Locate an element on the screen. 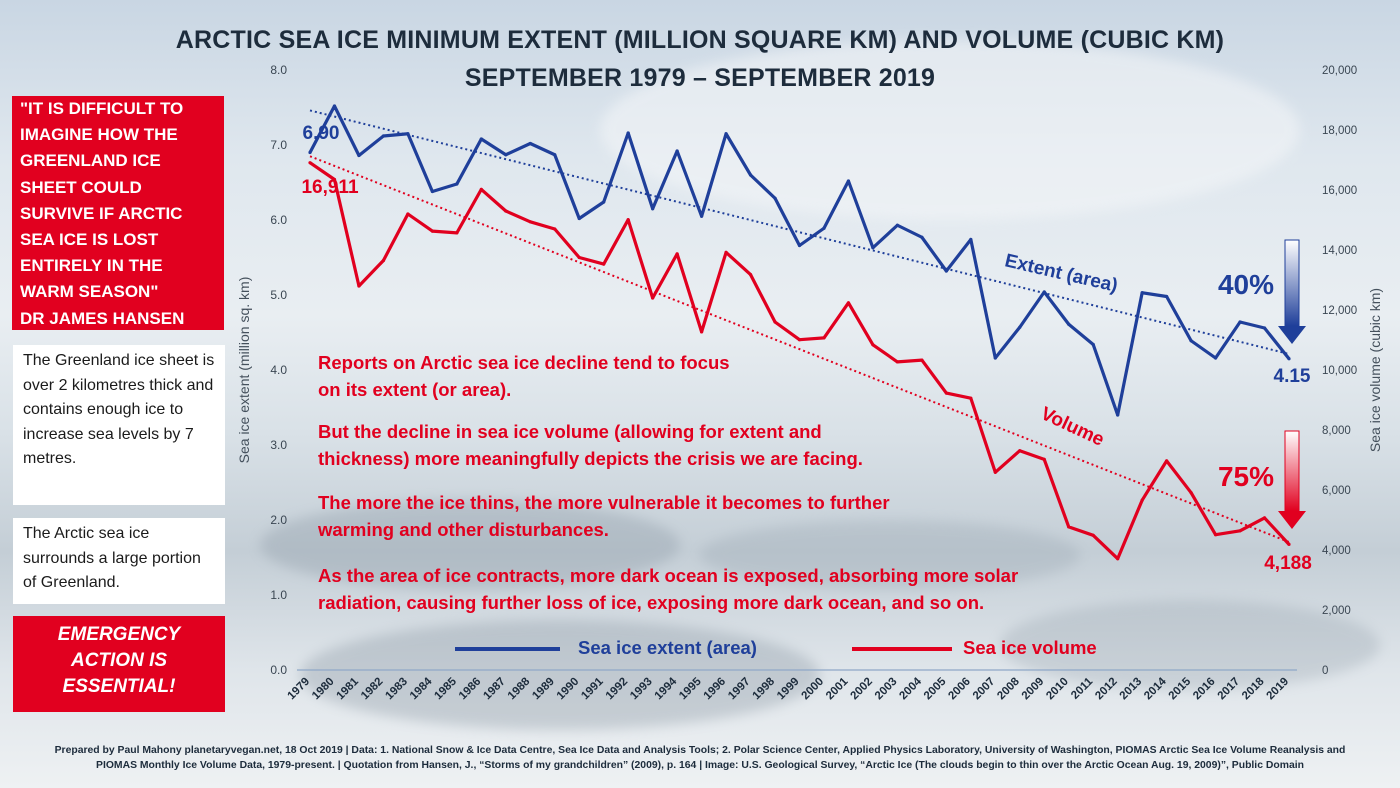 The width and height of the screenshot is (1400, 788). emergency-line: EMERGENCY is located at coordinates (119, 634).